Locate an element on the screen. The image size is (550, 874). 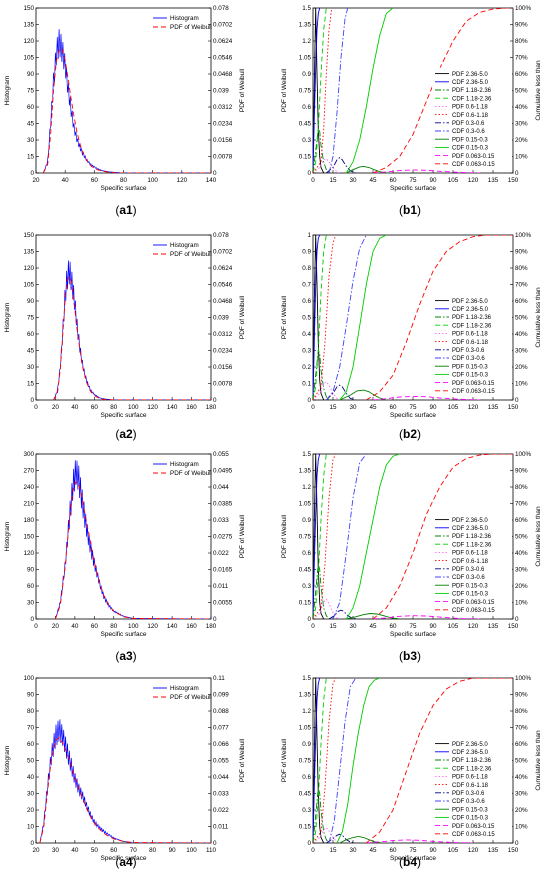
legend-label: CDF 0.6-1.18 is located at coordinates (470, 343).